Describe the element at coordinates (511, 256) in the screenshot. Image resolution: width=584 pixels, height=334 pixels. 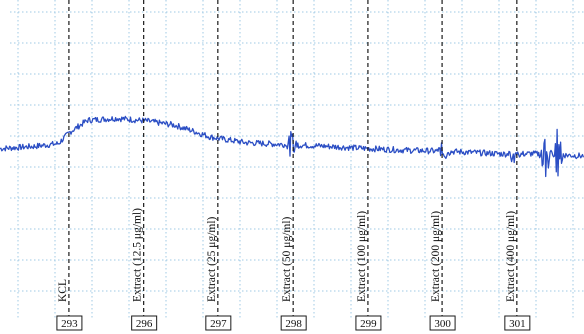
I see `event-label: Extract (400 μg/ml)` at that location.